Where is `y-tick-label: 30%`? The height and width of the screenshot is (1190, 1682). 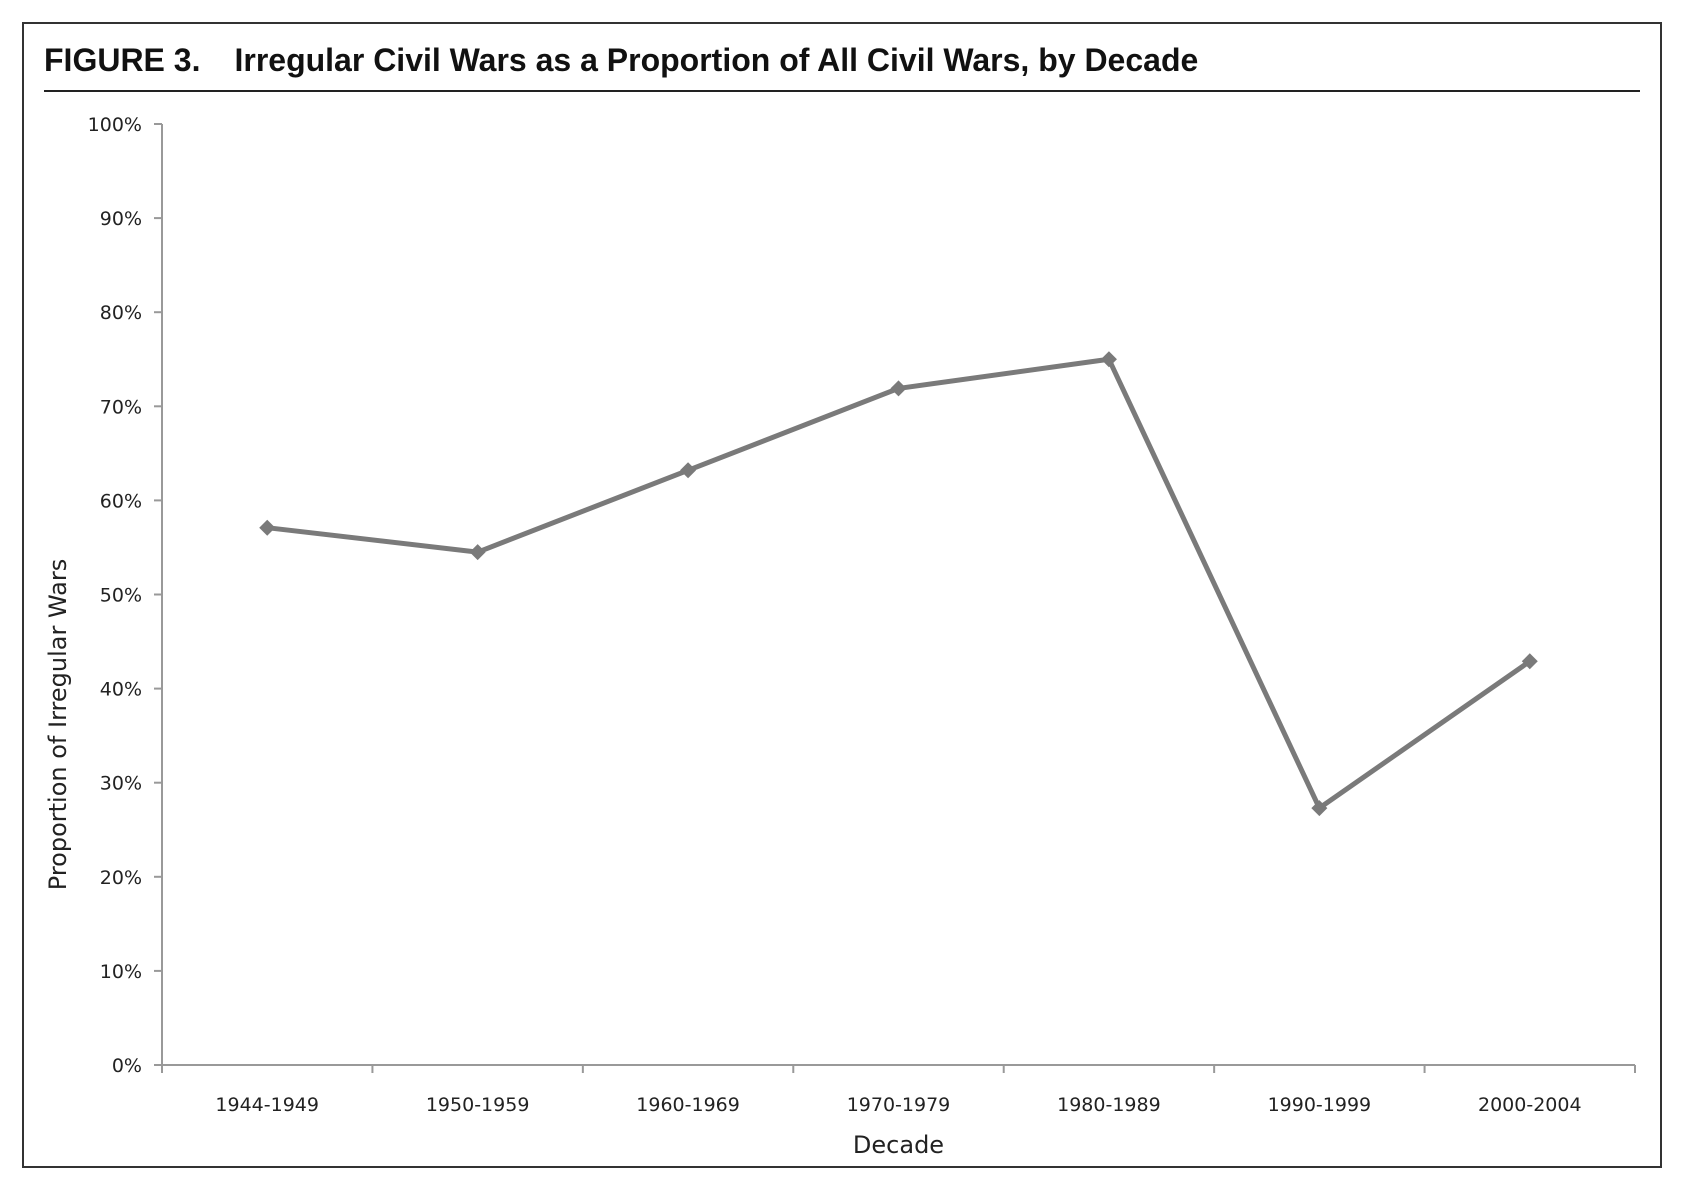 y-tick-label: 30% is located at coordinates (121, 784).